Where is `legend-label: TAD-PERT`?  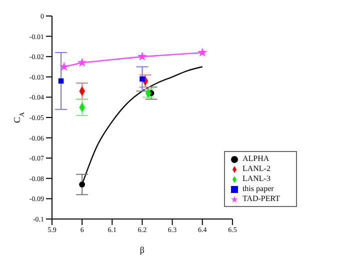
legend-label: TAD-PERT is located at coordinates (261, 198).